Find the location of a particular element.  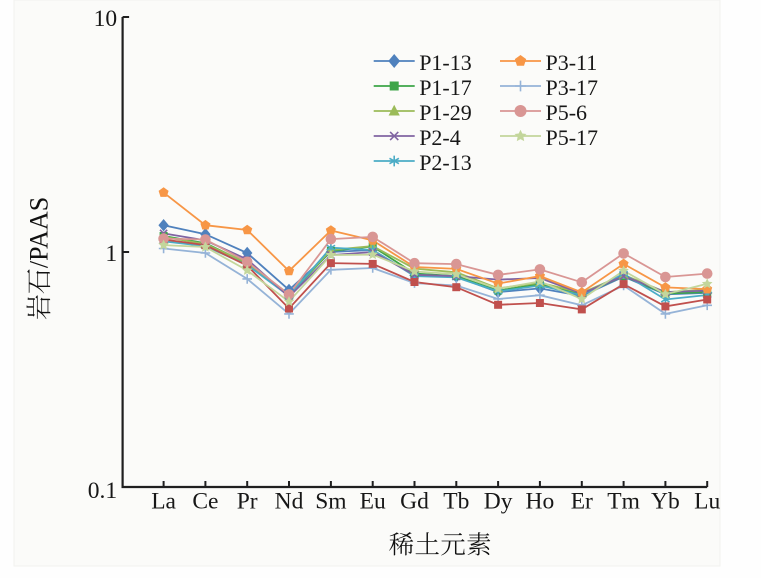

svg-text: P5-17 is located at coordinates (572, 137).